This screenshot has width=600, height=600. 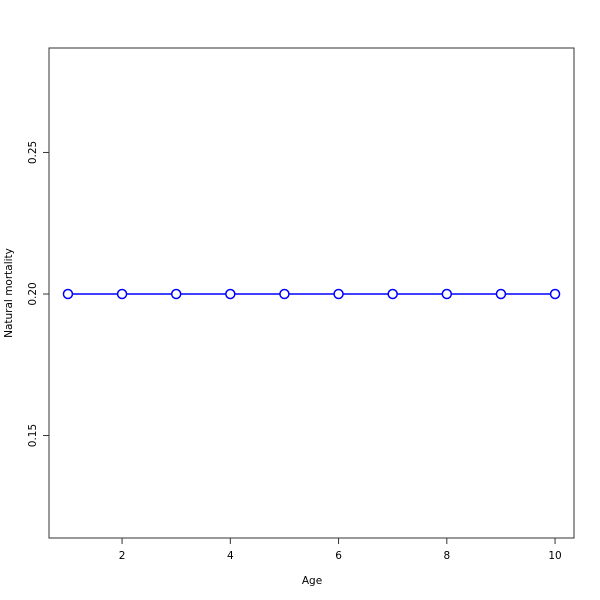 What do you see at coordinates (122, 556) in the screenshot?
I see `x-tick-label: 2` at bounding box center [122, 556].